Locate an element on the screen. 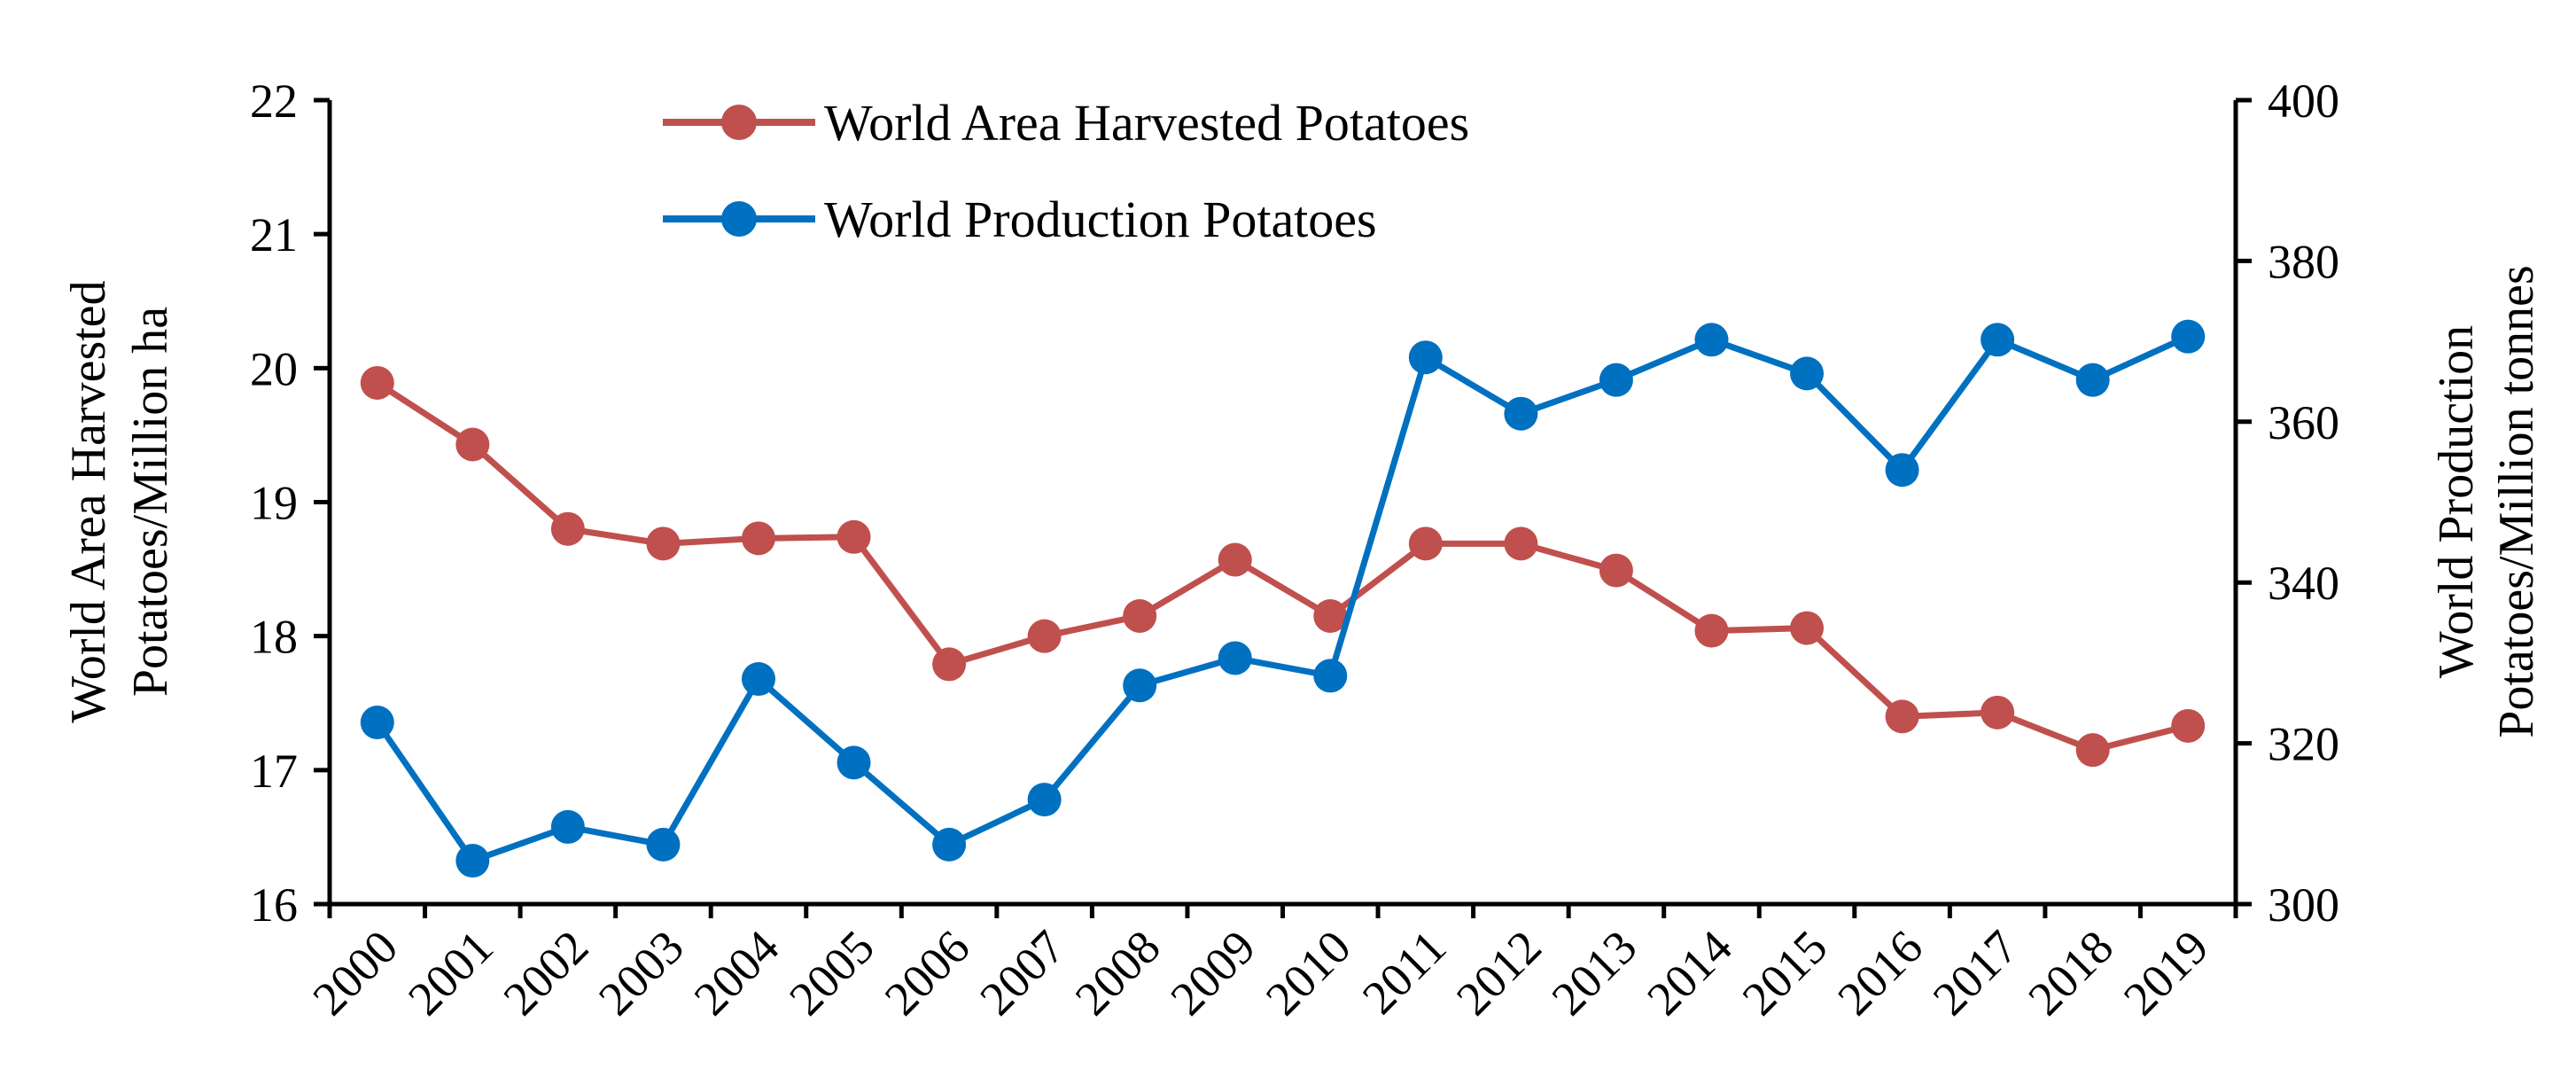  x-tick-label: 2002 is located at coordinates (546, 973).